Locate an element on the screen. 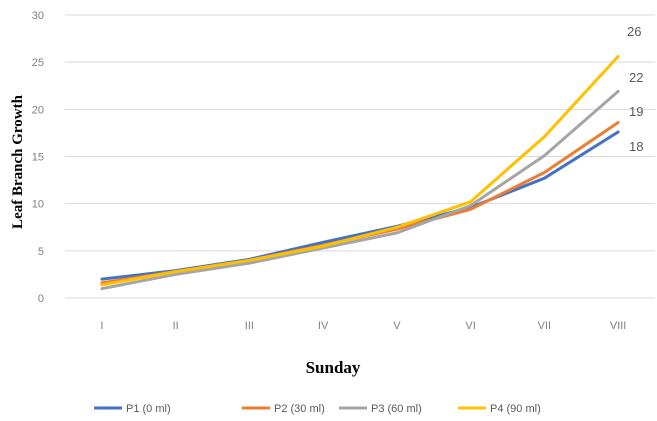 The height and width of the screenshot is (421, 657). data-labels: 18 19 22 26 is located at coordinates (635, 89).